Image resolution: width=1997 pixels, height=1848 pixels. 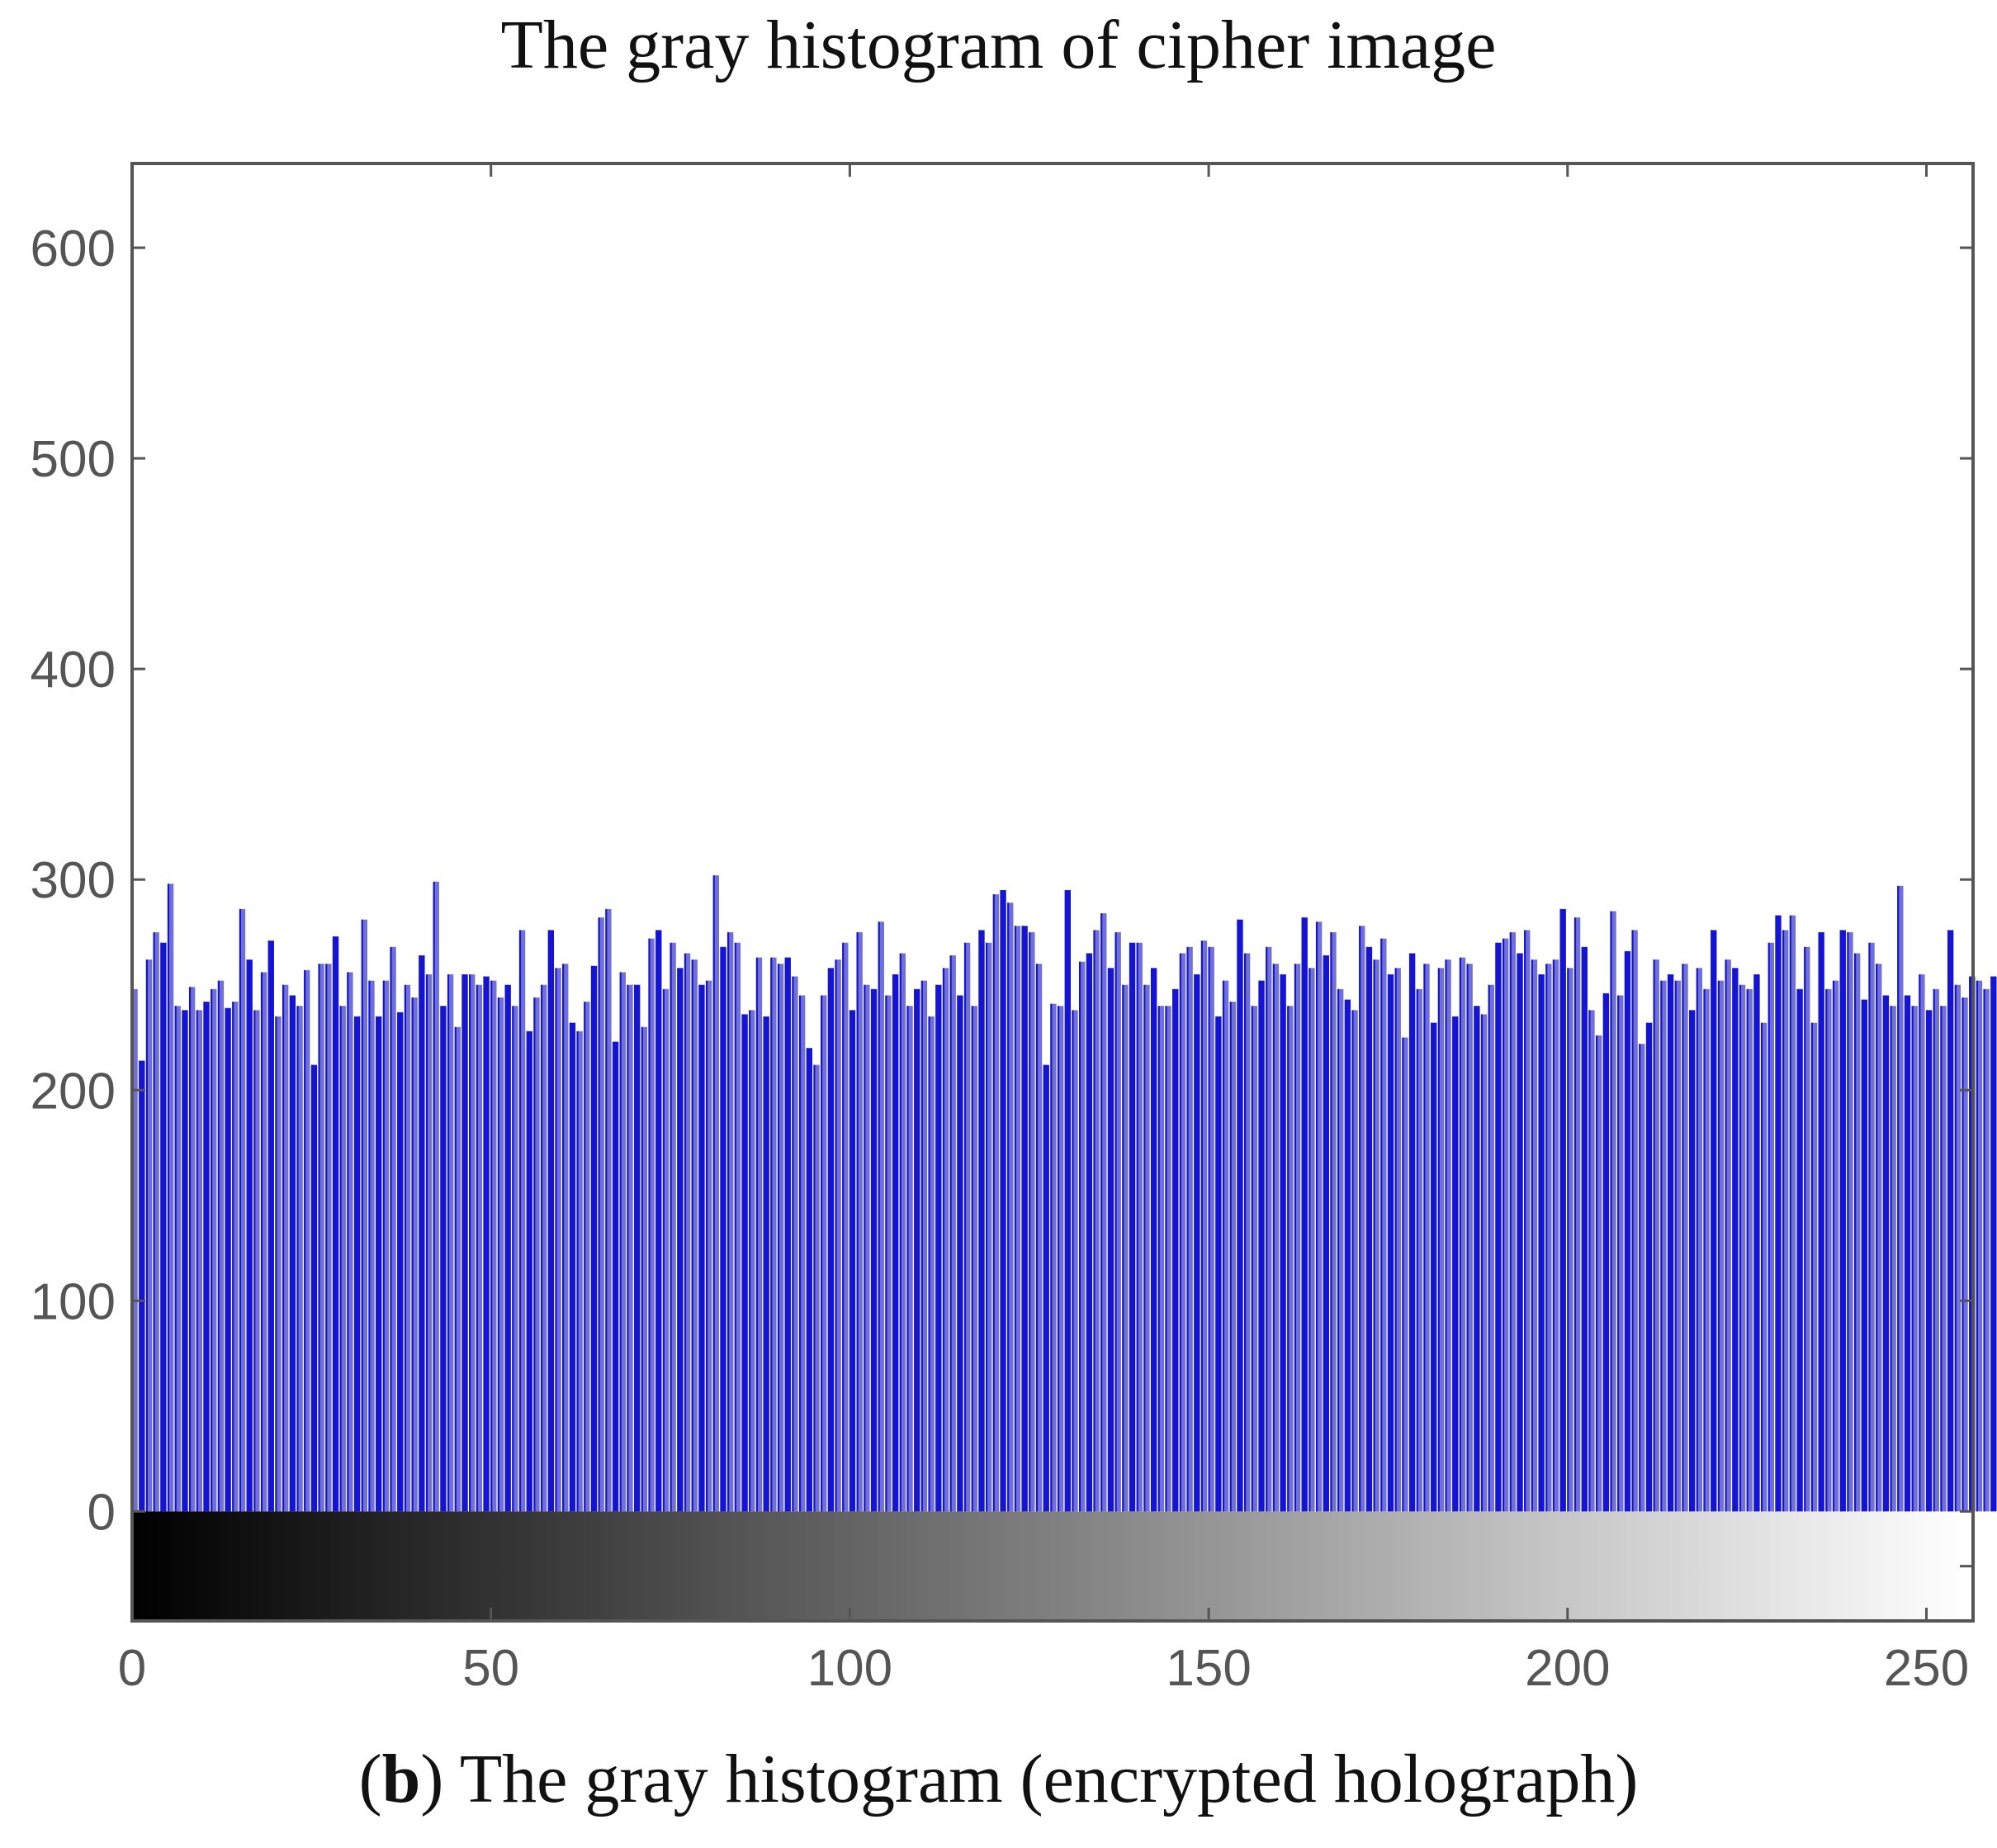 What do you see at coordinates (1051, 1566) in the screenshot?
I see `grayscale-colorbar` at bounding box center [1051, 1566].